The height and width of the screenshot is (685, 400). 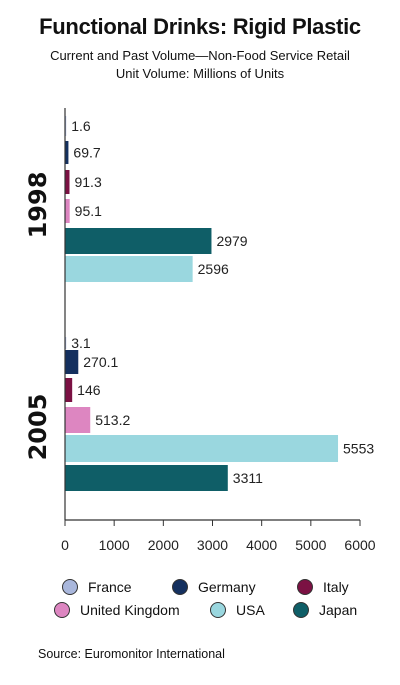 What do you see at coordinates (89, 390) in the screenshot?
I see `data-label-2005-italy: 146` at bounding box center [89, 390].